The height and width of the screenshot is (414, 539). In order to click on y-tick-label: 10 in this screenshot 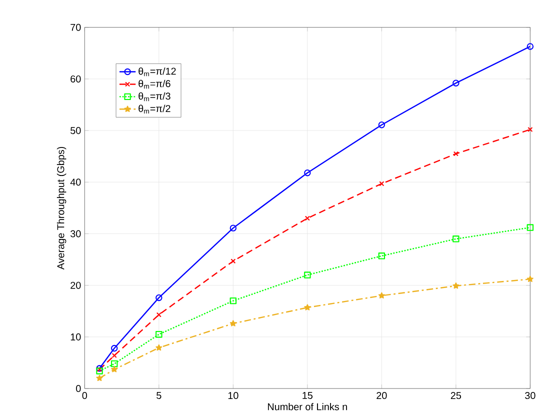, I will do `click(75, 337)`.